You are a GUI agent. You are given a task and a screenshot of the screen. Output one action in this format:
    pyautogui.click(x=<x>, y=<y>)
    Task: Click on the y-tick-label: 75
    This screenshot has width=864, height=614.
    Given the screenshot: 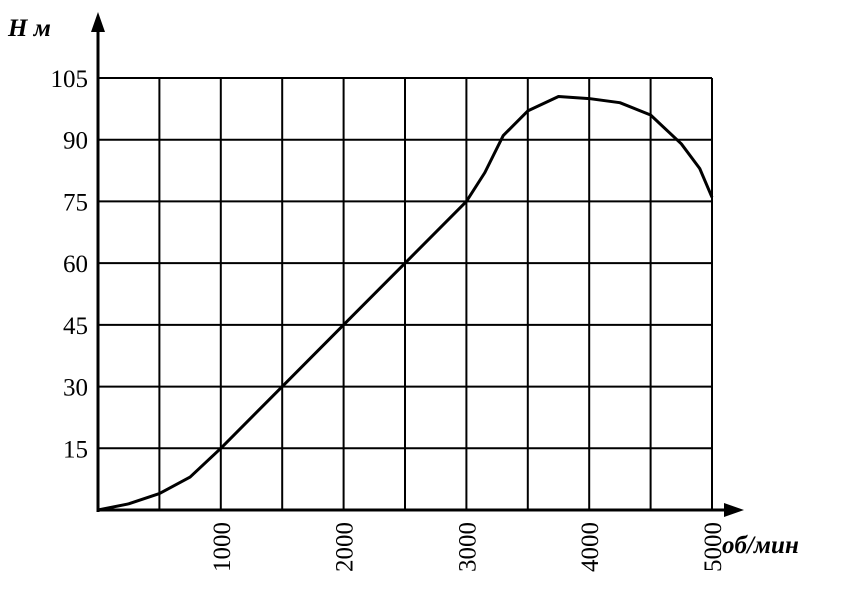 What is the action you would take?
    pyautogui.click(x=75, y=202)
    